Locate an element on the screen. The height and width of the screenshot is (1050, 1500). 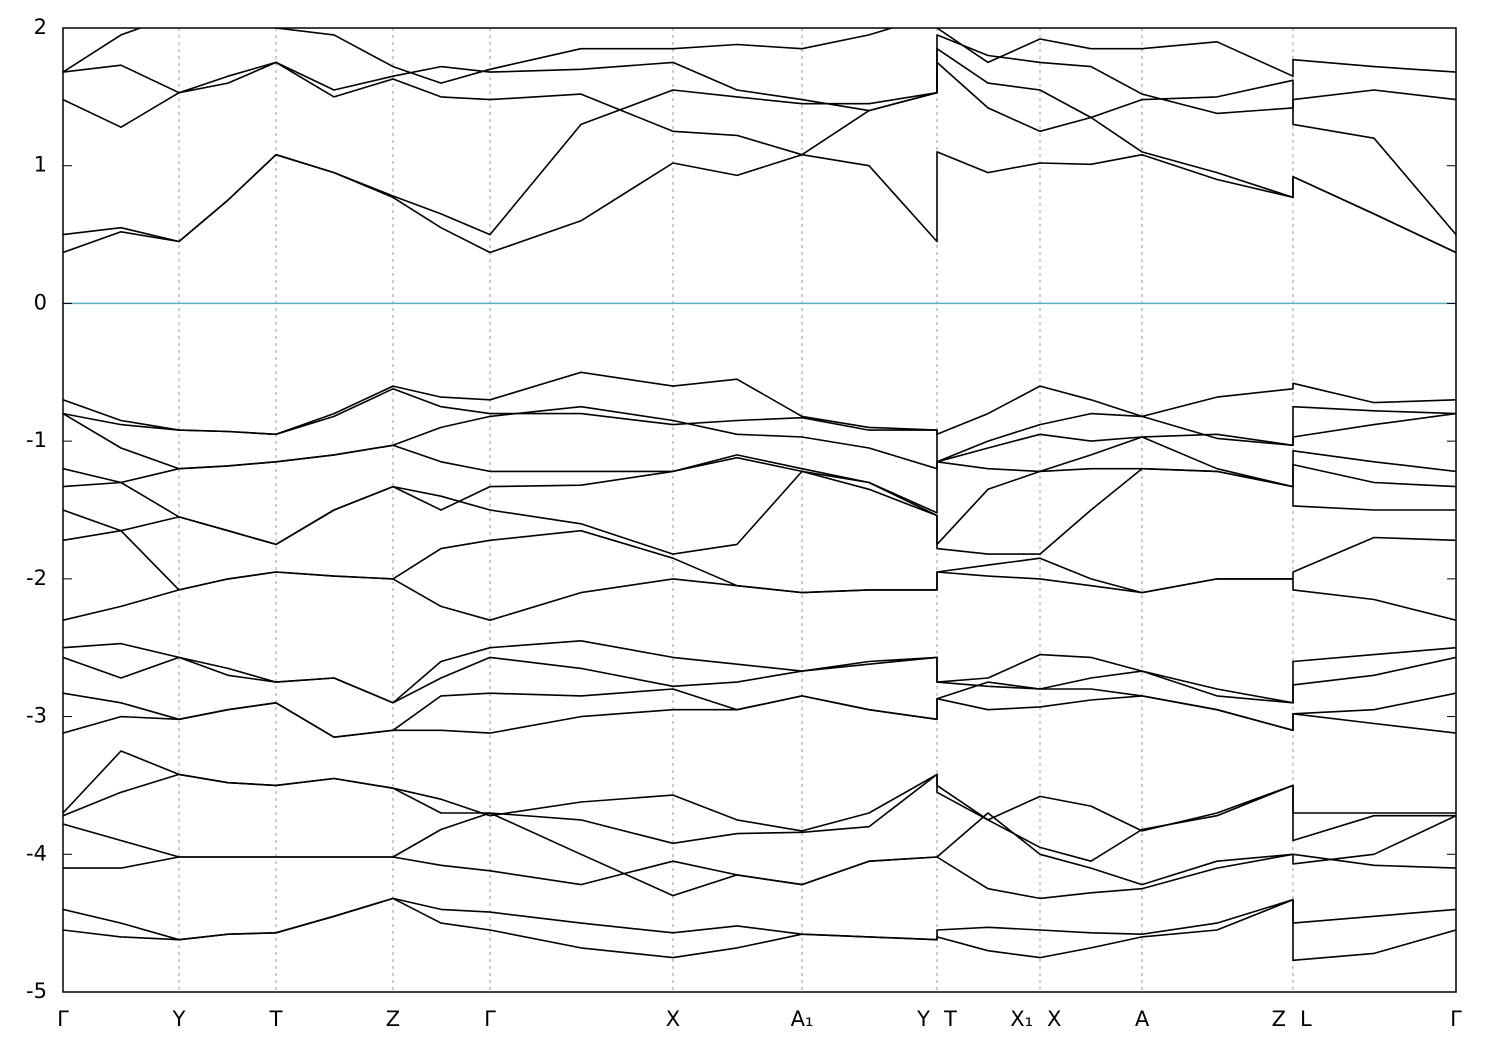
x-tick-label: L is located at coordinates (1306, 1019).